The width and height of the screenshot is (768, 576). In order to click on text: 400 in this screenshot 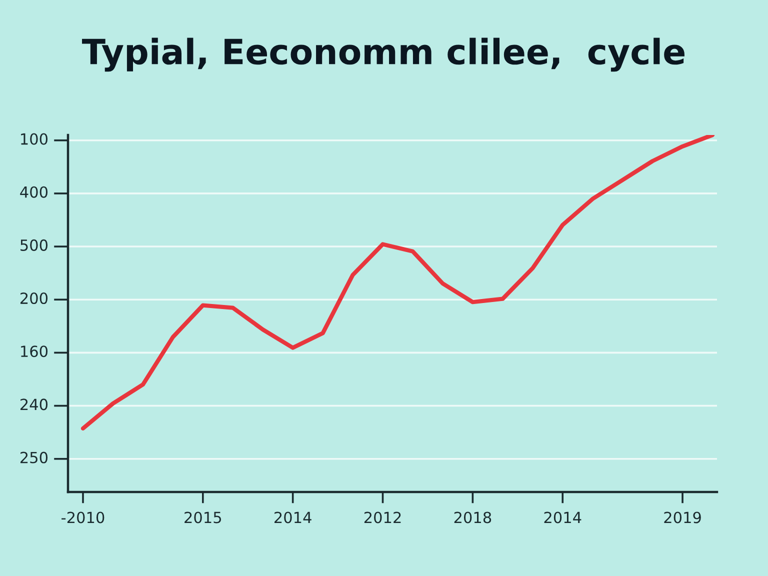, I will do `click(34, 192)`.